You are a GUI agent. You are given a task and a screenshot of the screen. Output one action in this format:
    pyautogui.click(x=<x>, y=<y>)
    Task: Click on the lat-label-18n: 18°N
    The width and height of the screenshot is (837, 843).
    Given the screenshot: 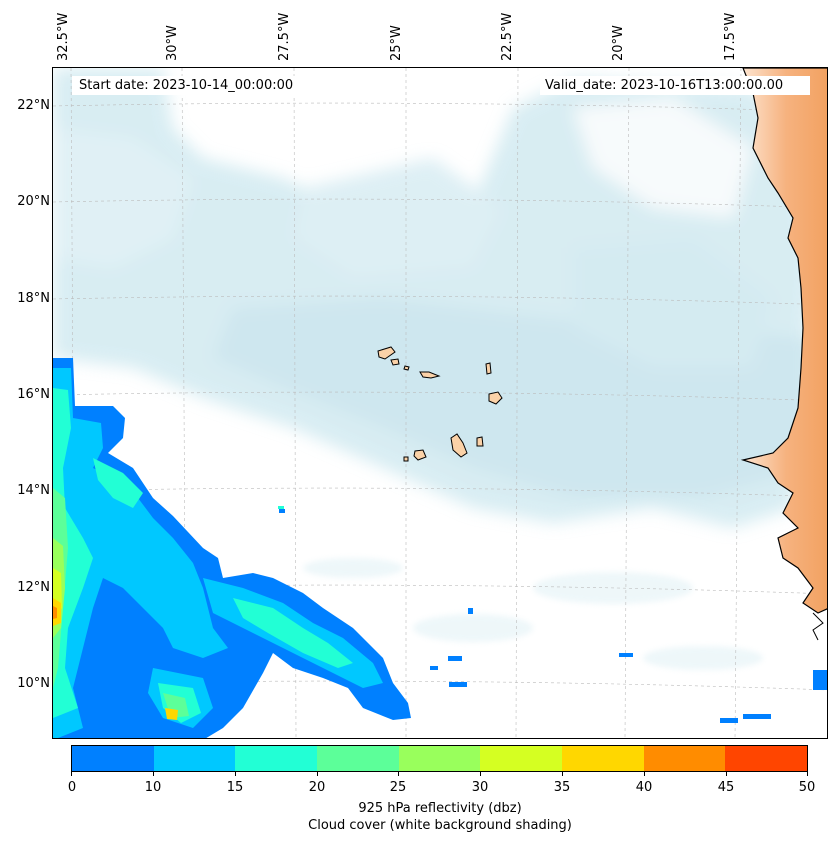 What is the action you would take?
    pyautogui.click(x=33, y=298)
    